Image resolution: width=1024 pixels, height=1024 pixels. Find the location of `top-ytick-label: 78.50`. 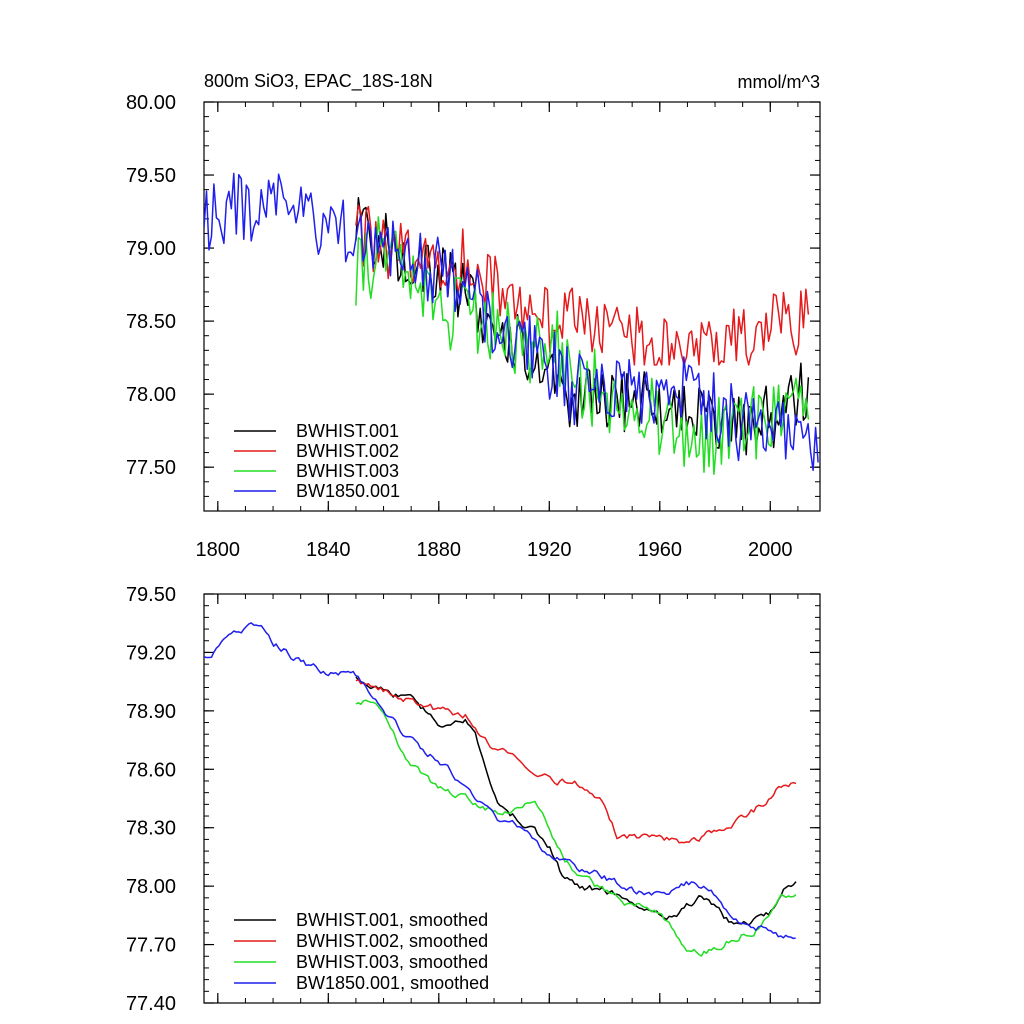

top-ytick-label: 78.50 is located at coordinates (151, 322).